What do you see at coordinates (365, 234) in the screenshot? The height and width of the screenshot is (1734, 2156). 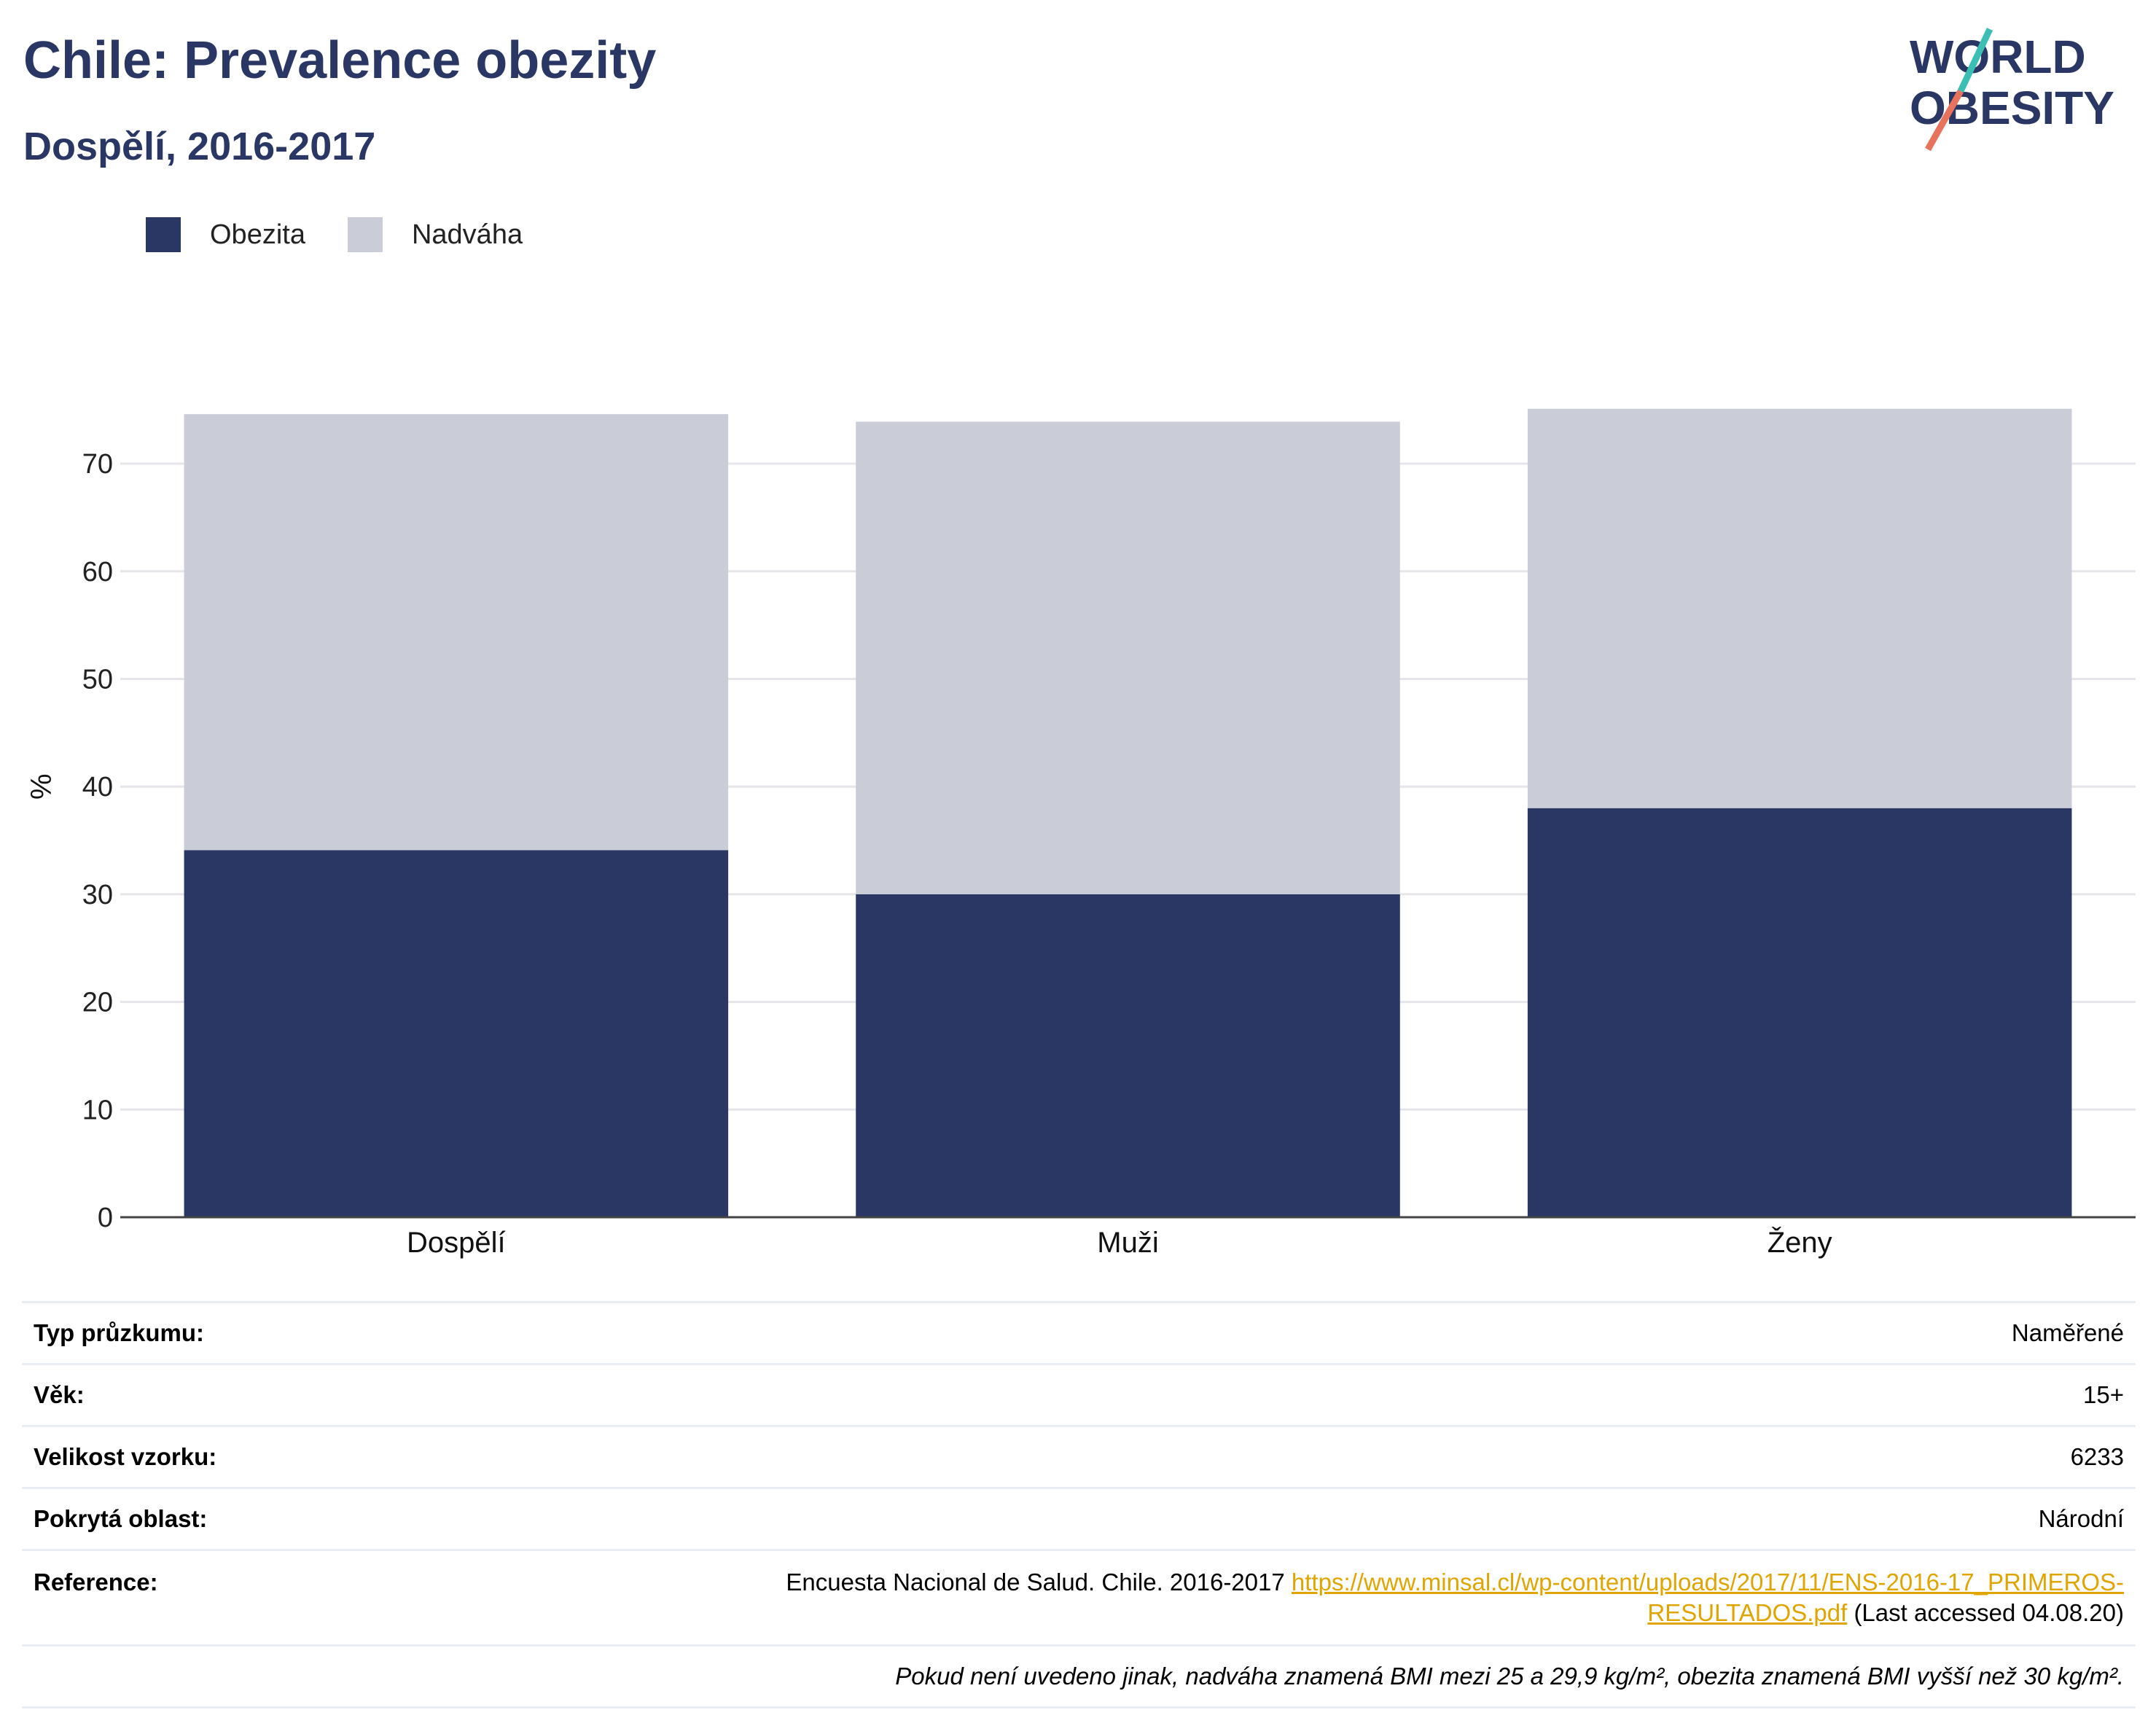 I see `legend-swatch-overweight` at bounding box center [365, 234].